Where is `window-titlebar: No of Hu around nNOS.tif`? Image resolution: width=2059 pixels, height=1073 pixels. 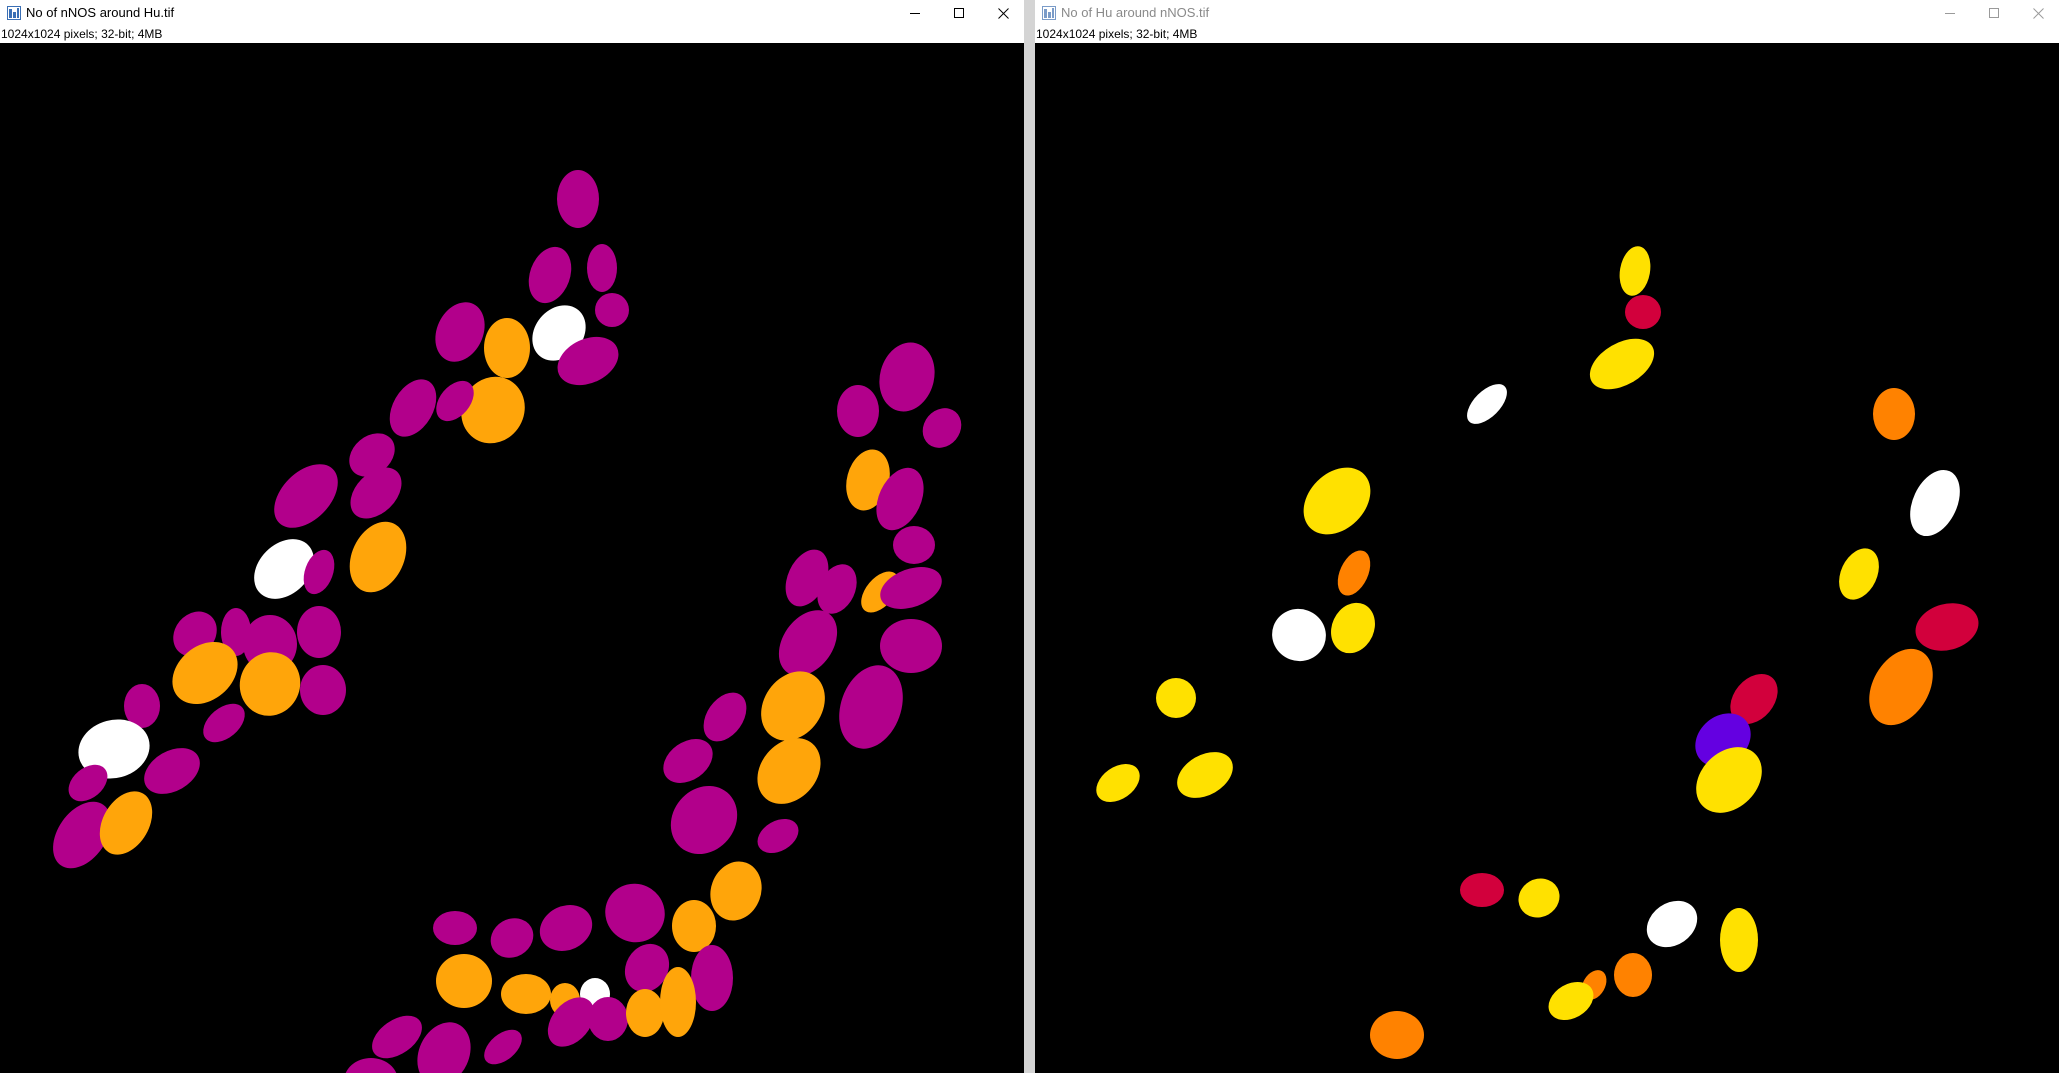 window-titlebar: No of Hu around nNOS.tif is located at coordinates (1547, 13).